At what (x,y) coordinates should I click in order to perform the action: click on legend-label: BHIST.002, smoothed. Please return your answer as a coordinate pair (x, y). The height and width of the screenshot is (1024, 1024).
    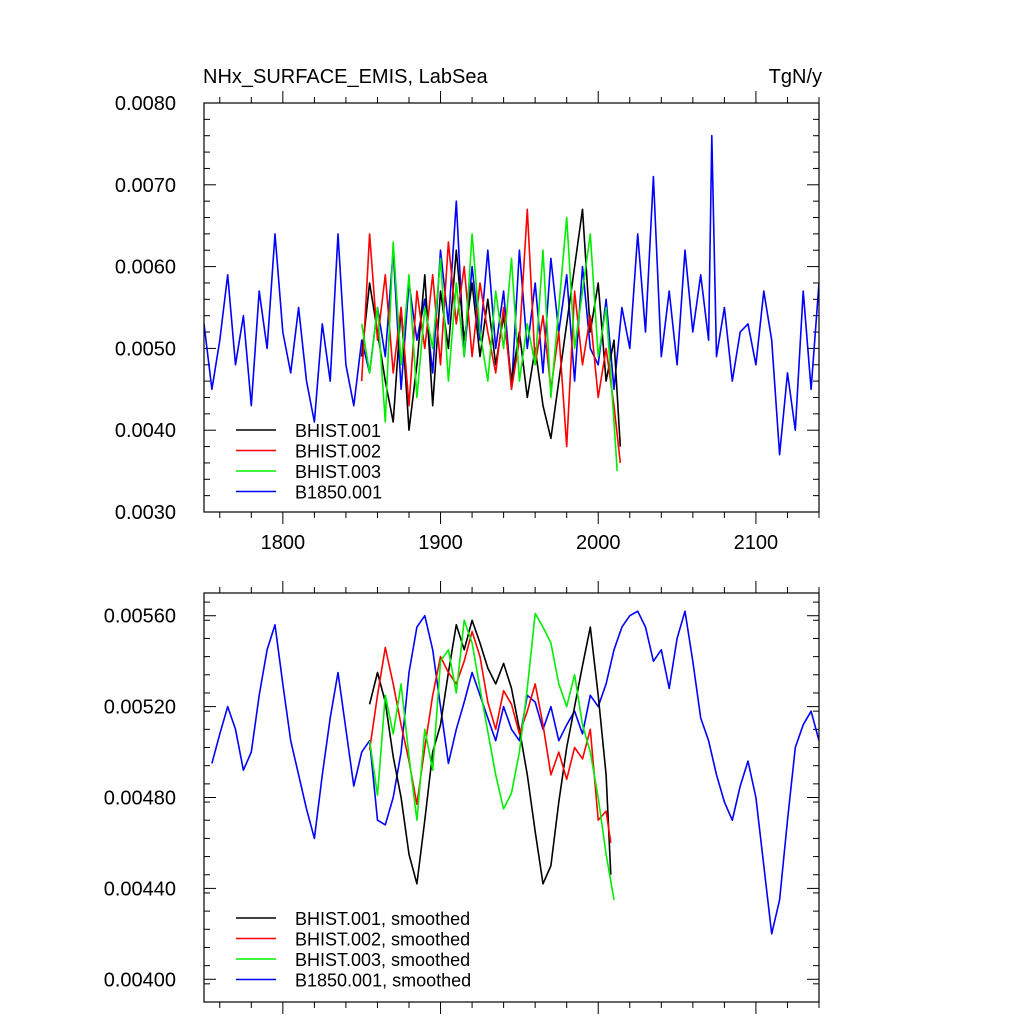
    Looking at the image, I should click on (382, 940).